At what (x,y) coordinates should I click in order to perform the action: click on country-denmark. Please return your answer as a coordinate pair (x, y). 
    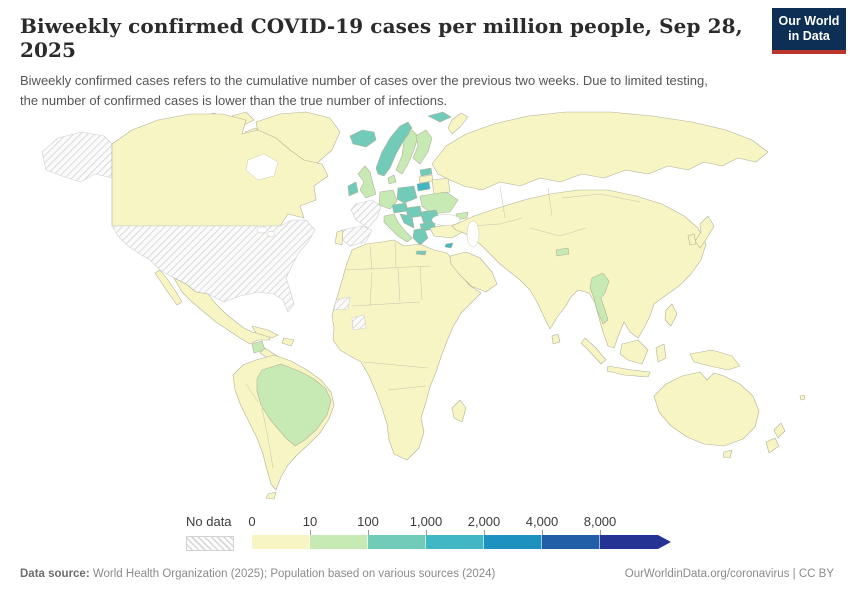
    Looking at the image, I should click on (392, 179).